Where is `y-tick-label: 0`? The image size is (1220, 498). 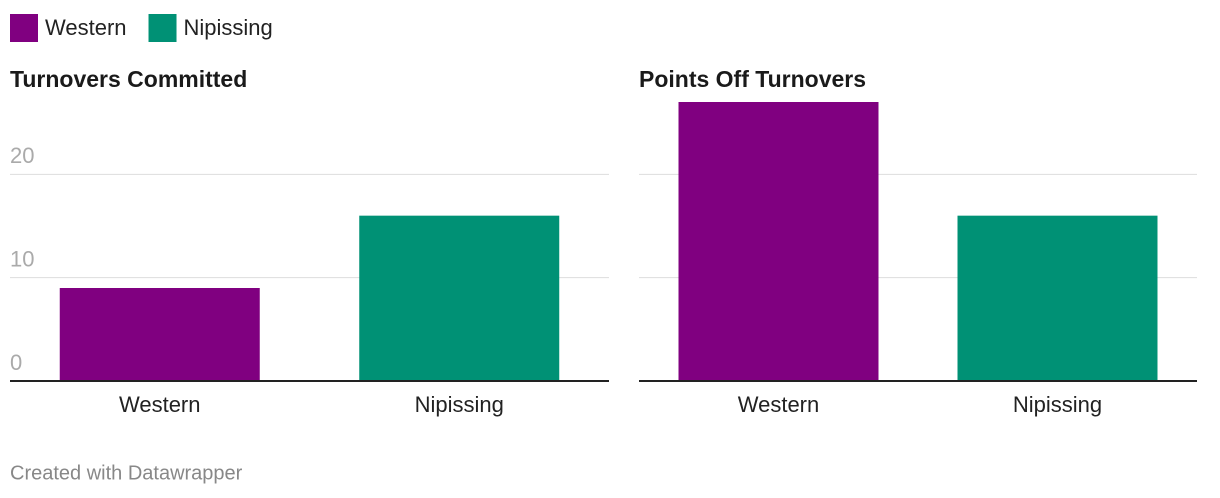 y-tick-label: 0 is located at coordinates (16, 362).